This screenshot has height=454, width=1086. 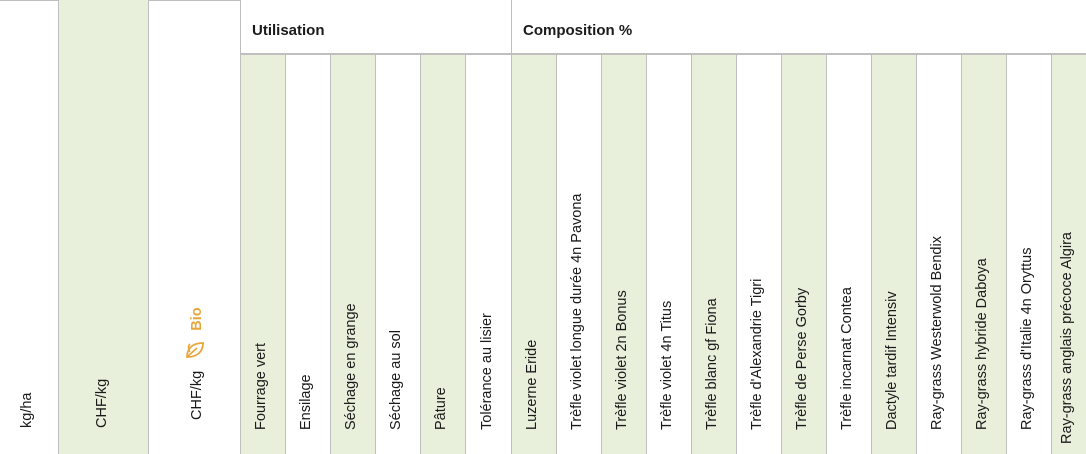 I want to click on group-title: Composition %, so click(x=577, y=30).